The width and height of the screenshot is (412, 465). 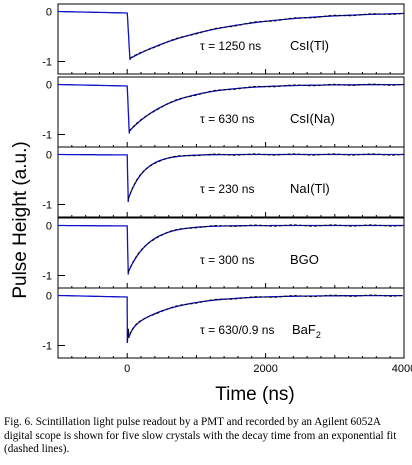 What do you see at coordinates (227, 260) in the screenshot?
I see `tau-label: τ = 300 ns` at bounding box center [227, 260].